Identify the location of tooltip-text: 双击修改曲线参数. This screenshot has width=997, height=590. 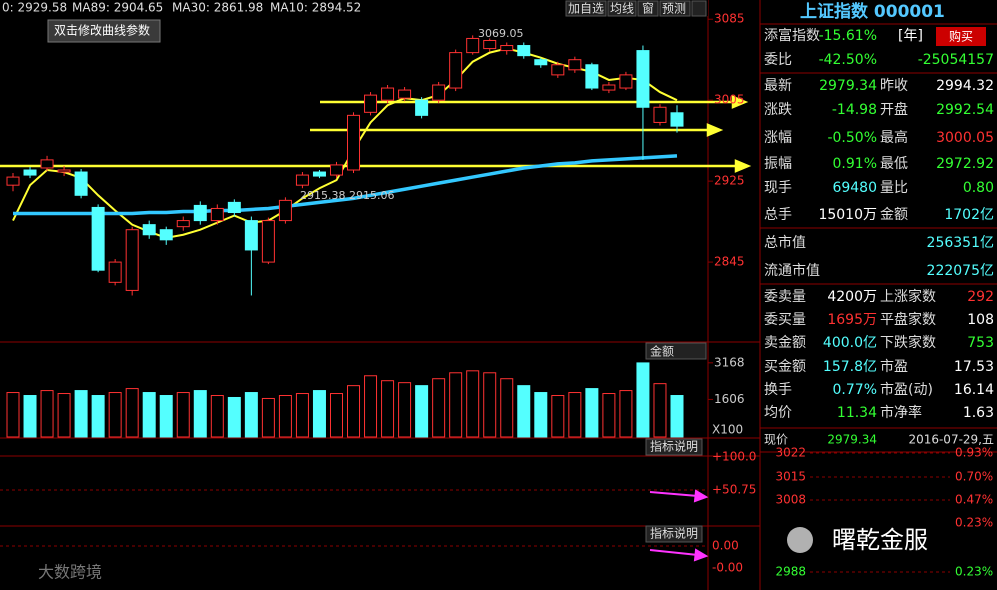
(102, 30).